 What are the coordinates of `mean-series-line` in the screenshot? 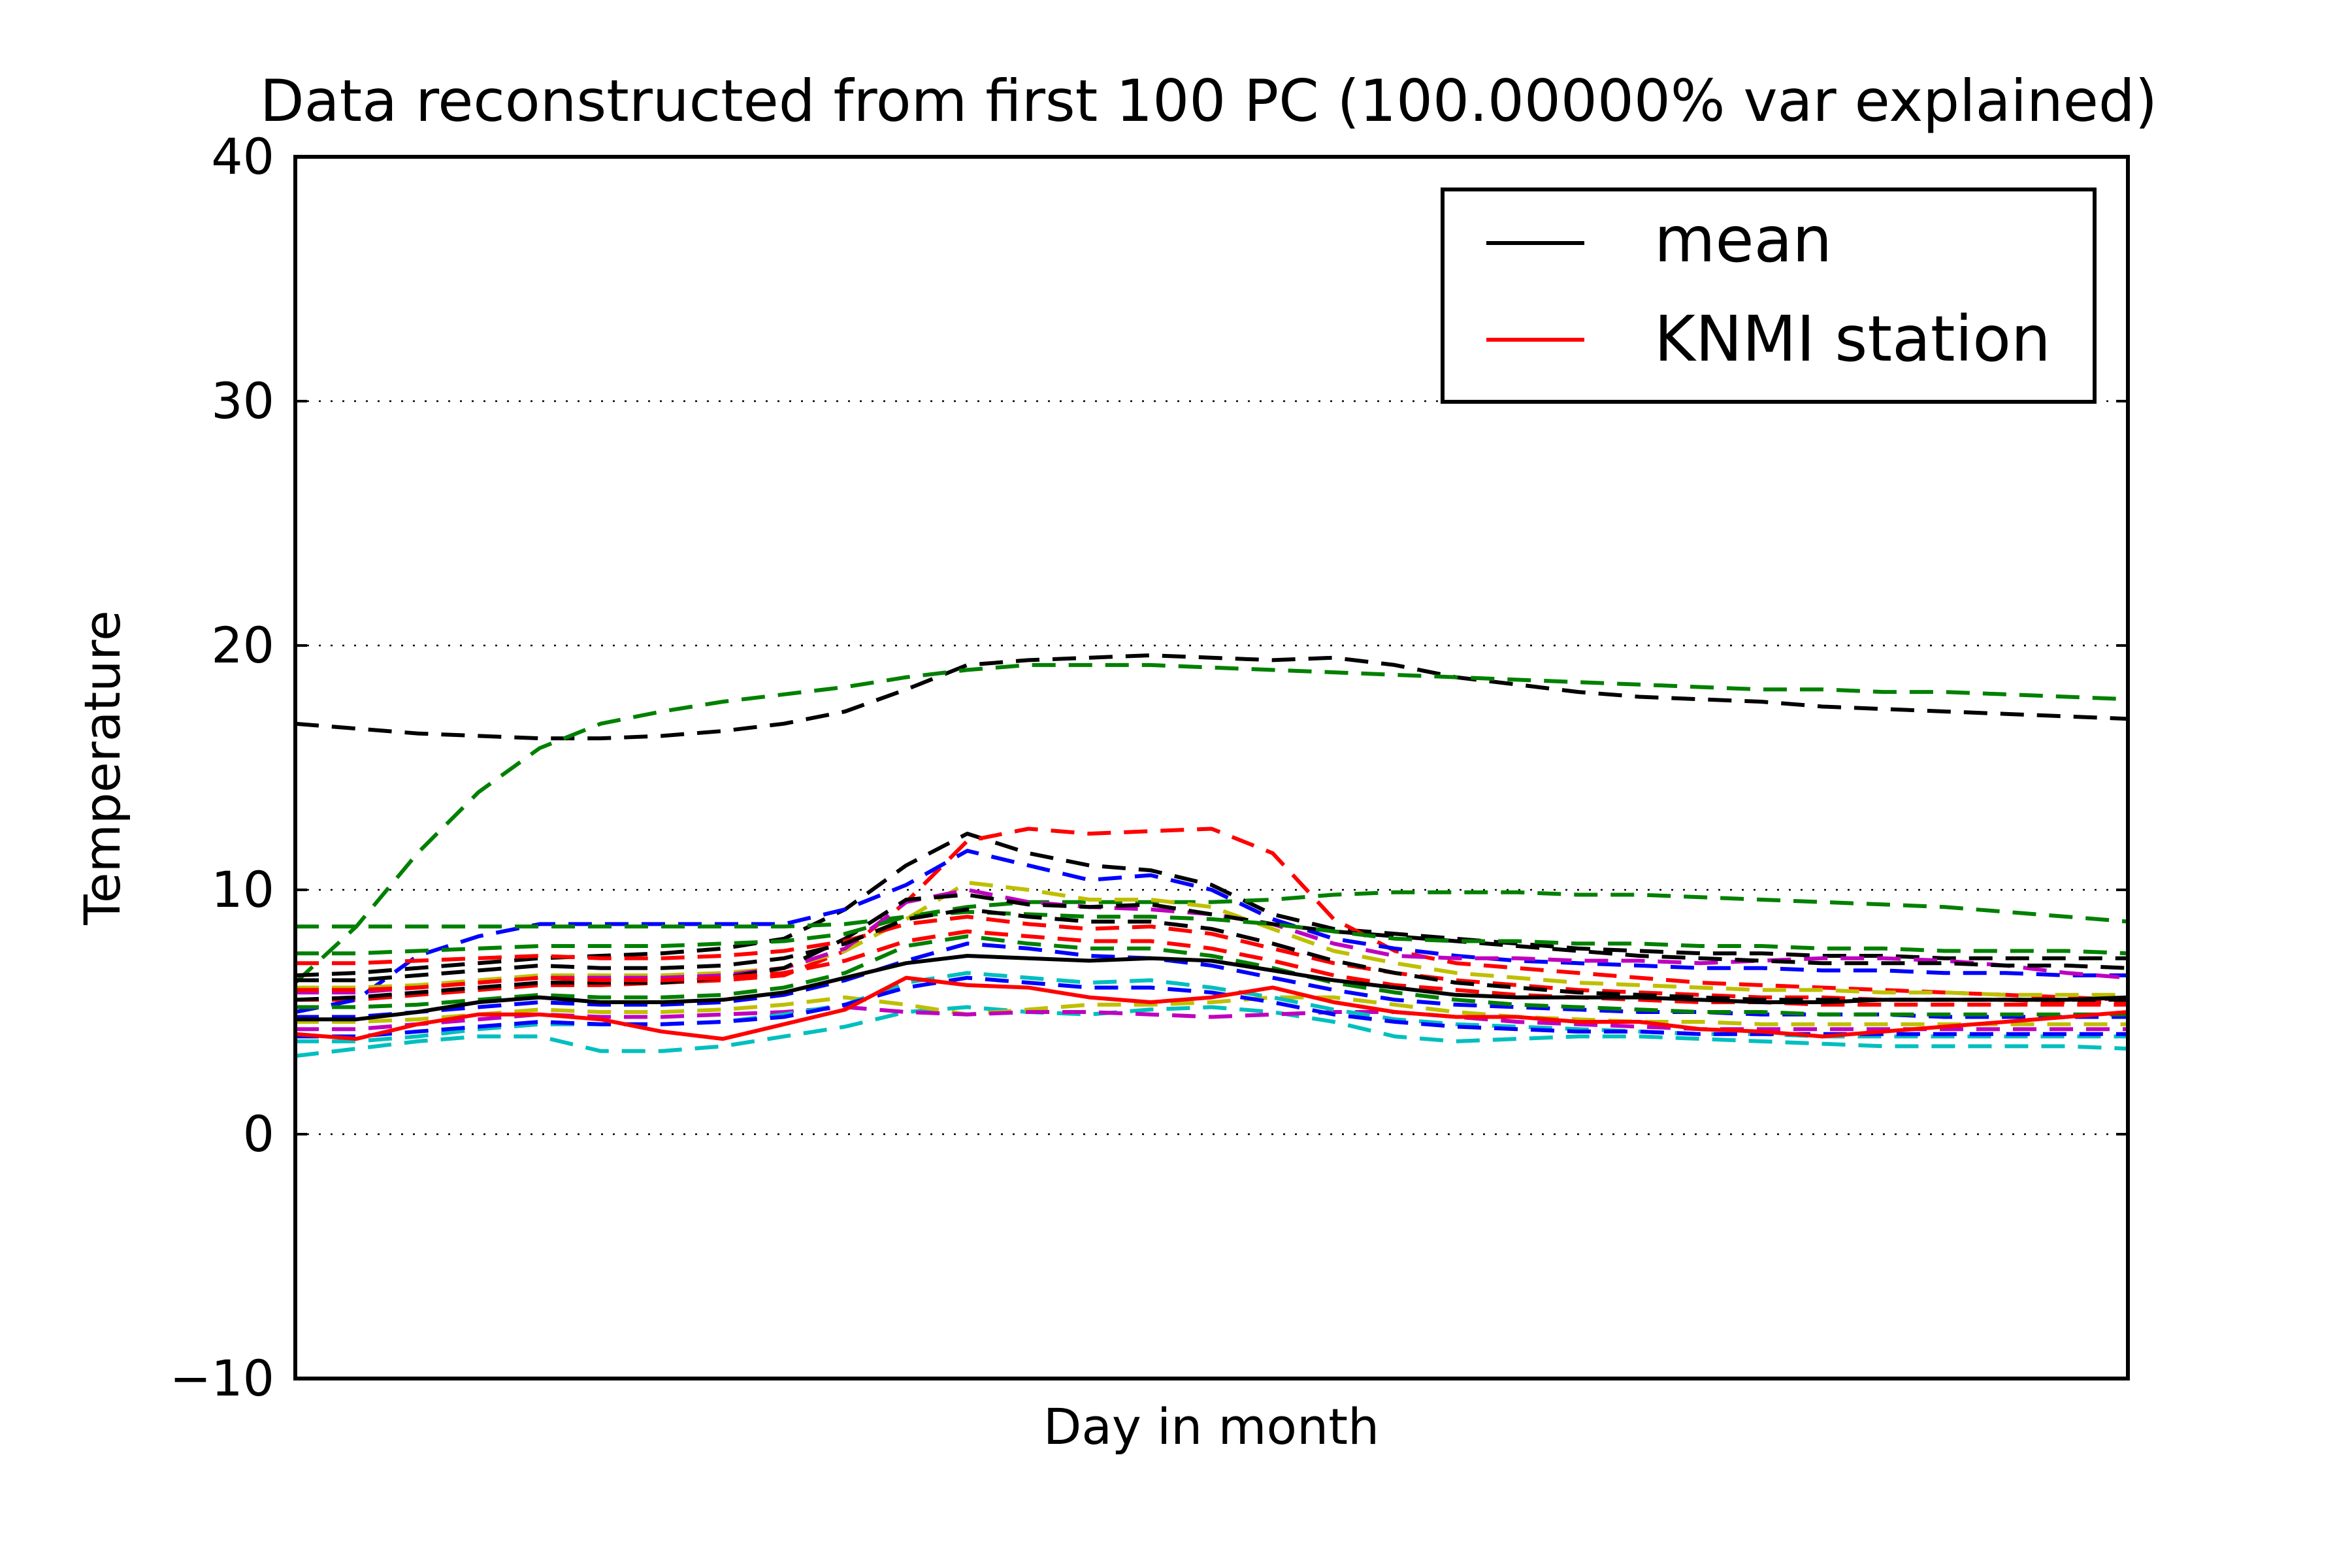 It's located at (1211, 988).